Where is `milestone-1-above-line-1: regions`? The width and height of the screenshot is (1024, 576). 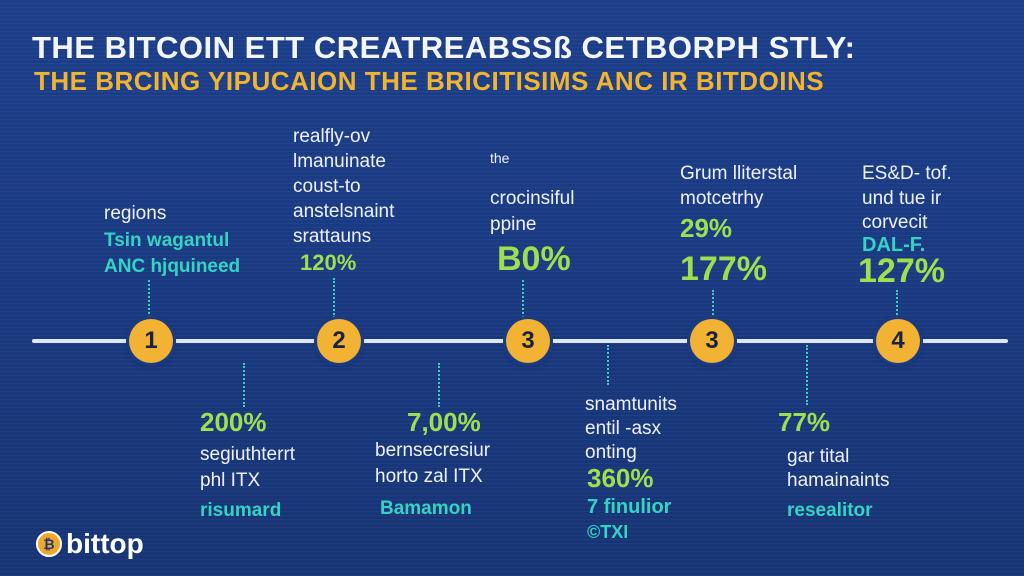 milestone-1-above-line-1: regions is located at coordinates (135, 213).